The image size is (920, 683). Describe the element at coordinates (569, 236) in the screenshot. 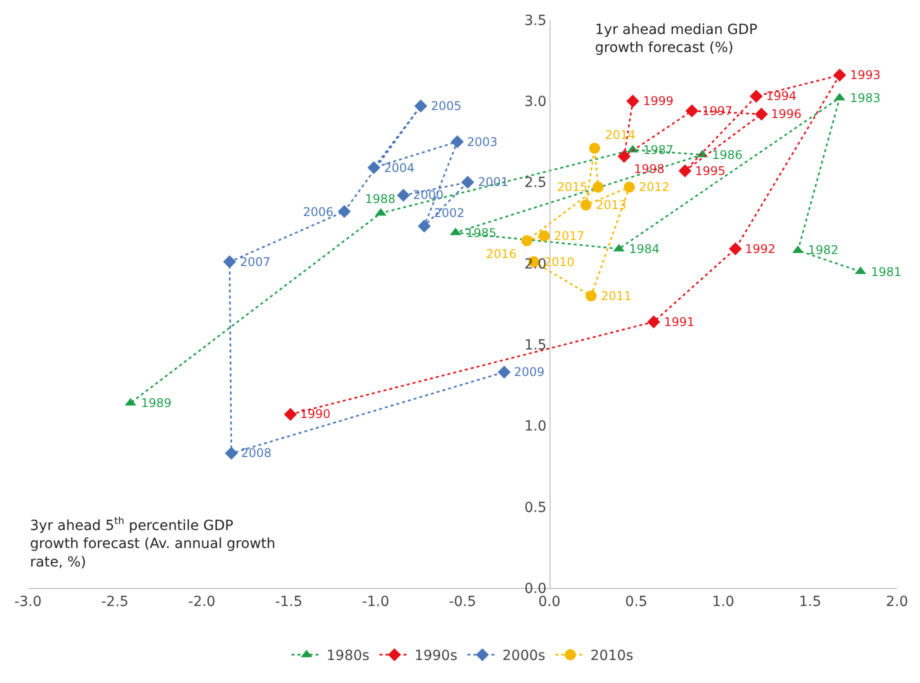

I see `annotation: 2017` at that location.